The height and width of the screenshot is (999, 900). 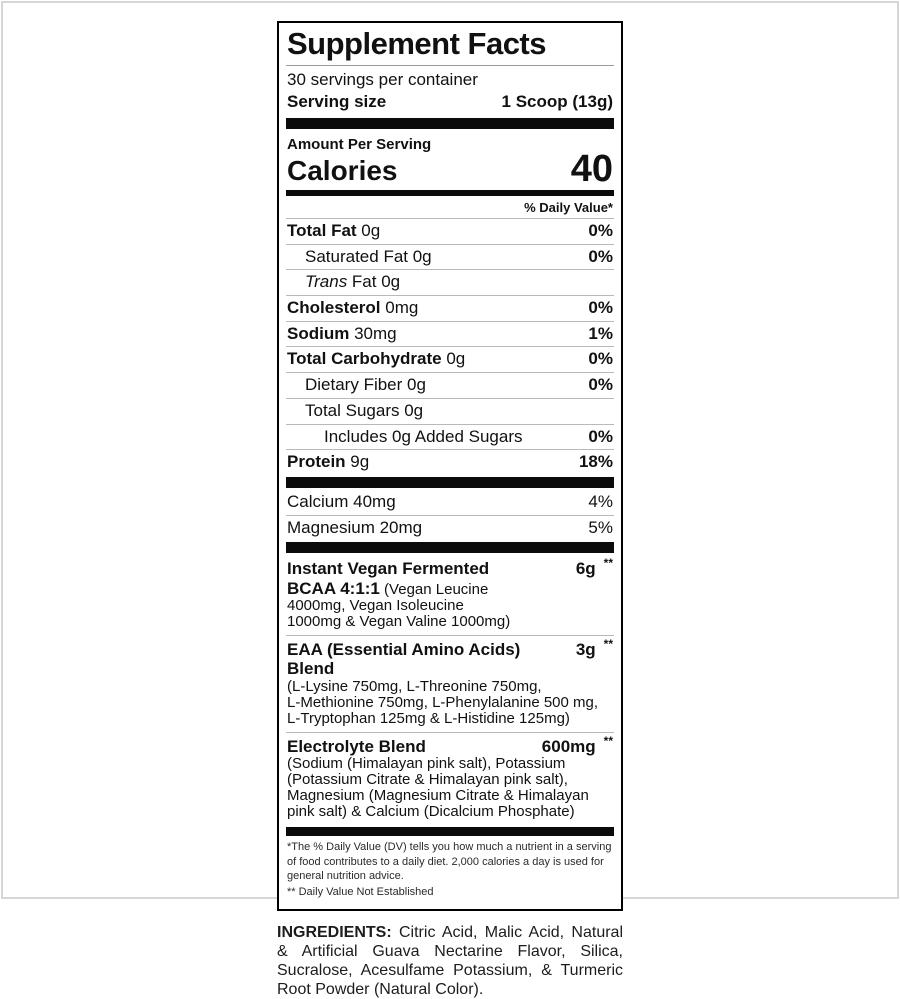 I want to click on nutrient-name: Magnesium 20mg, so click(x=355, y=527).